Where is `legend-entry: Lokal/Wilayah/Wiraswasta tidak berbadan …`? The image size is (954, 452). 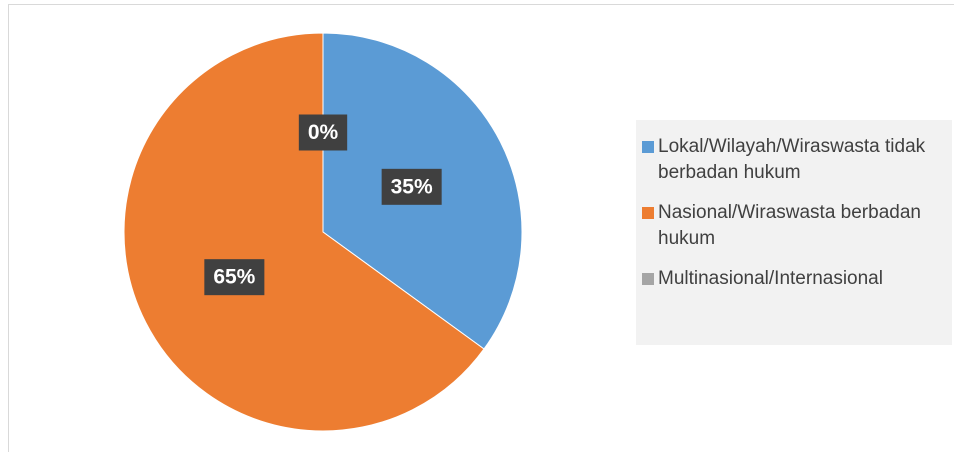 legend-entry: Lokal/Wilayah/Wiraswasta tidak berbadan … is located at coordinates (797, 160).